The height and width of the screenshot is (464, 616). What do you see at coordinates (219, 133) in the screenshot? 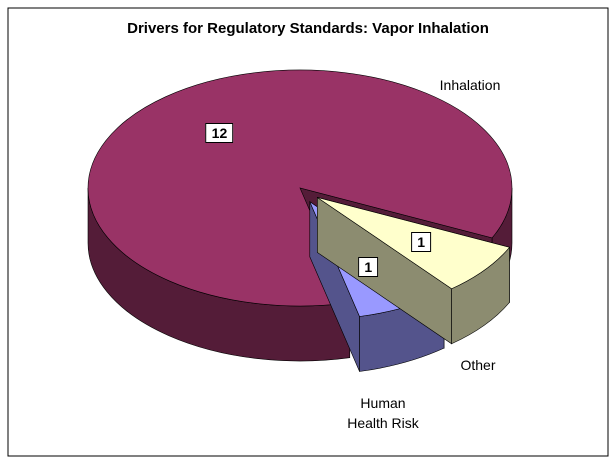
I see `value-label: 12` at bounding box center [219, 133].